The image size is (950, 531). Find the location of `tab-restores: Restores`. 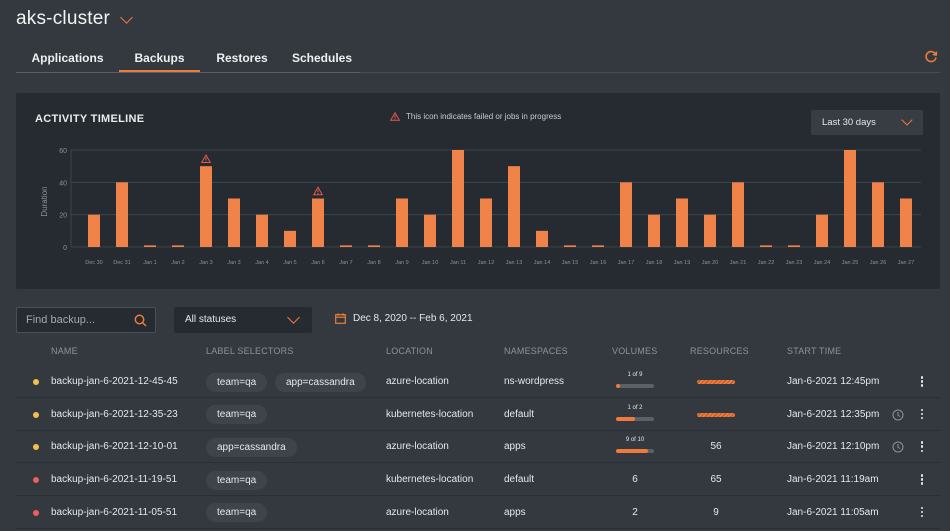

tab-restores: Restores is located at coordinates (242, 58).